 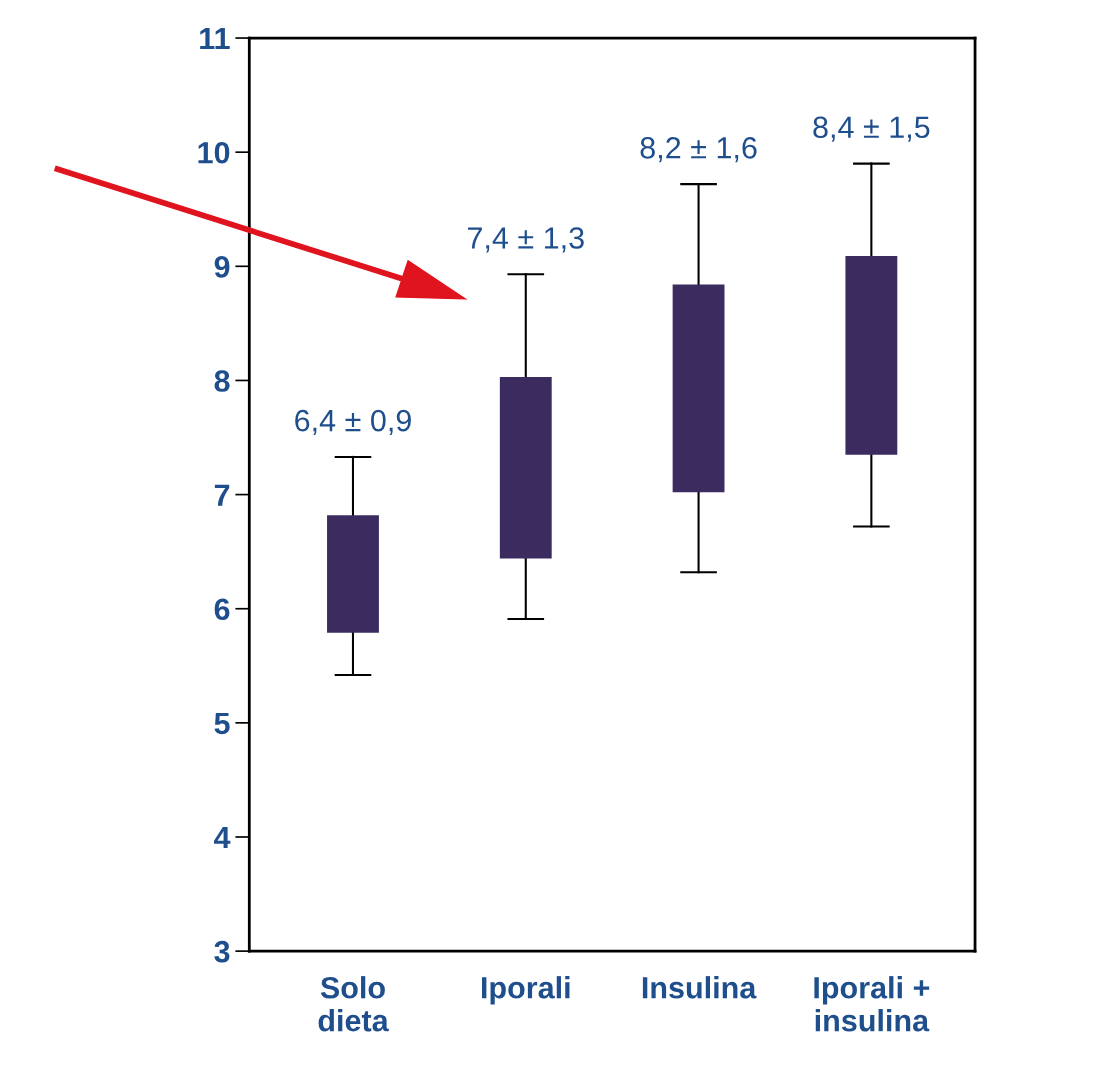 I want to click on y-tick-label: 11, so click(x=215, y=39).